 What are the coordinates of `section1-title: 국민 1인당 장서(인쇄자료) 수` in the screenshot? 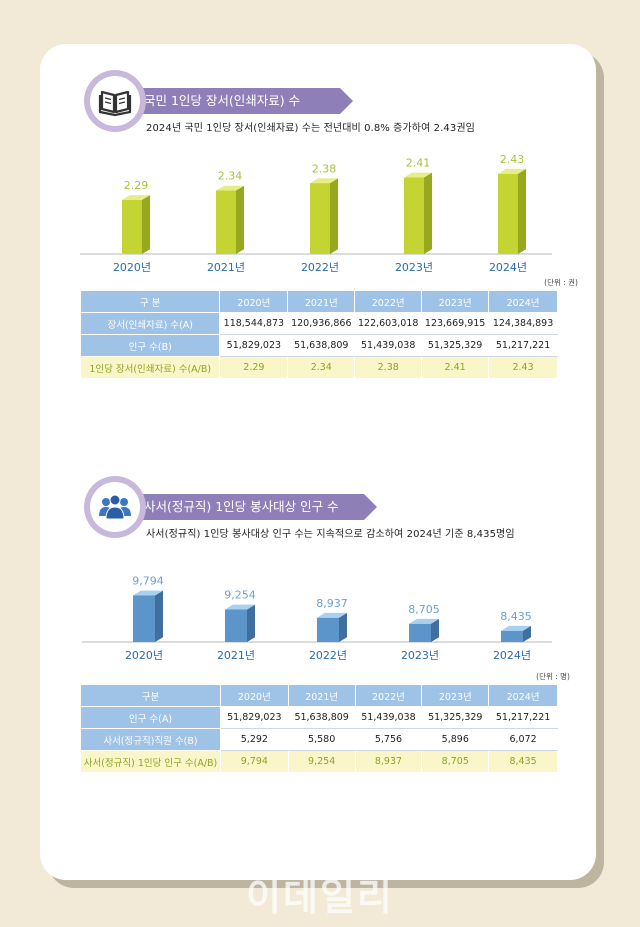 It's located at (222, 100).